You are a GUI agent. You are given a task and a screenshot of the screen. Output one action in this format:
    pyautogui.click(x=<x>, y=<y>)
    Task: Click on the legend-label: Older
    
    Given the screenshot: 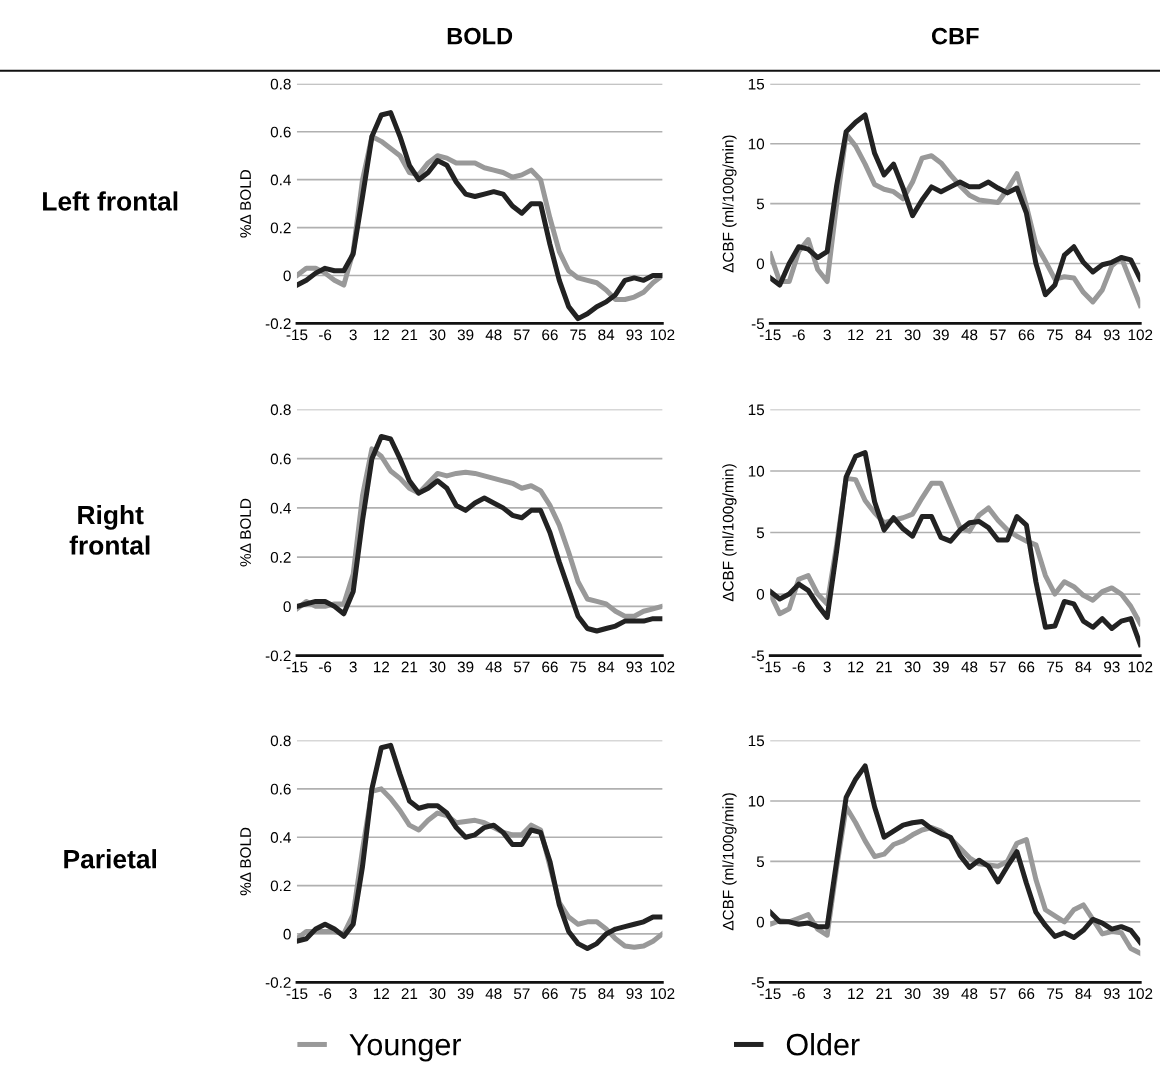 What is the action you would take?
    pyautogui.click(x=823, y=1044)
    